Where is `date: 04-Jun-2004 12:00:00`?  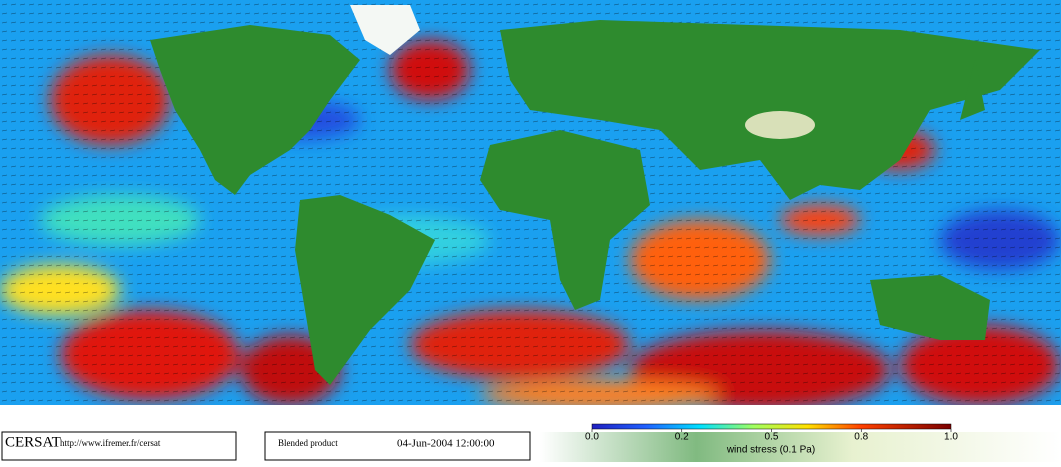
date: 04-Jun-2004 12:00:00 is located at coordinates (446, 444).